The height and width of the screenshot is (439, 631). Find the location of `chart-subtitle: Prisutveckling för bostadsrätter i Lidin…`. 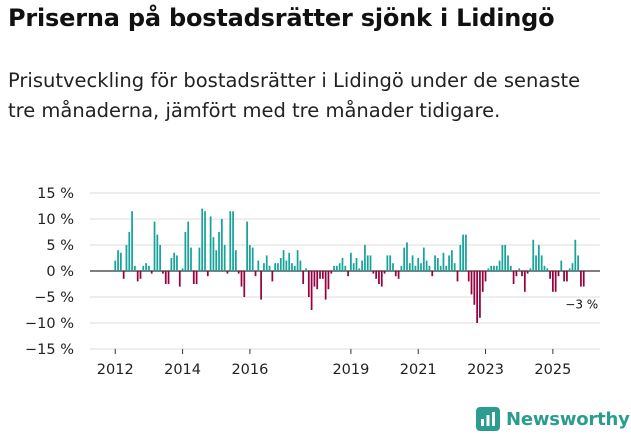

chart-subtitle: Prisutveckling för bostadsrätter i Lidin… is located at coordinates (294, 95).